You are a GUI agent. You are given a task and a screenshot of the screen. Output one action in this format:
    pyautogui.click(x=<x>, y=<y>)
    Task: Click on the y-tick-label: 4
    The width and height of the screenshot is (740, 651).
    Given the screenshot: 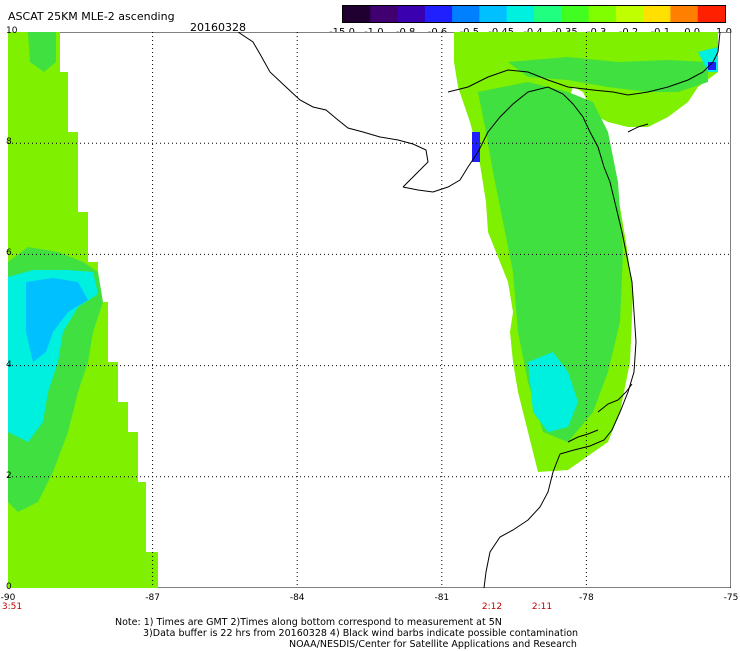 What is the action you would take?
    pyautogui.click(x=9, y=364)
    